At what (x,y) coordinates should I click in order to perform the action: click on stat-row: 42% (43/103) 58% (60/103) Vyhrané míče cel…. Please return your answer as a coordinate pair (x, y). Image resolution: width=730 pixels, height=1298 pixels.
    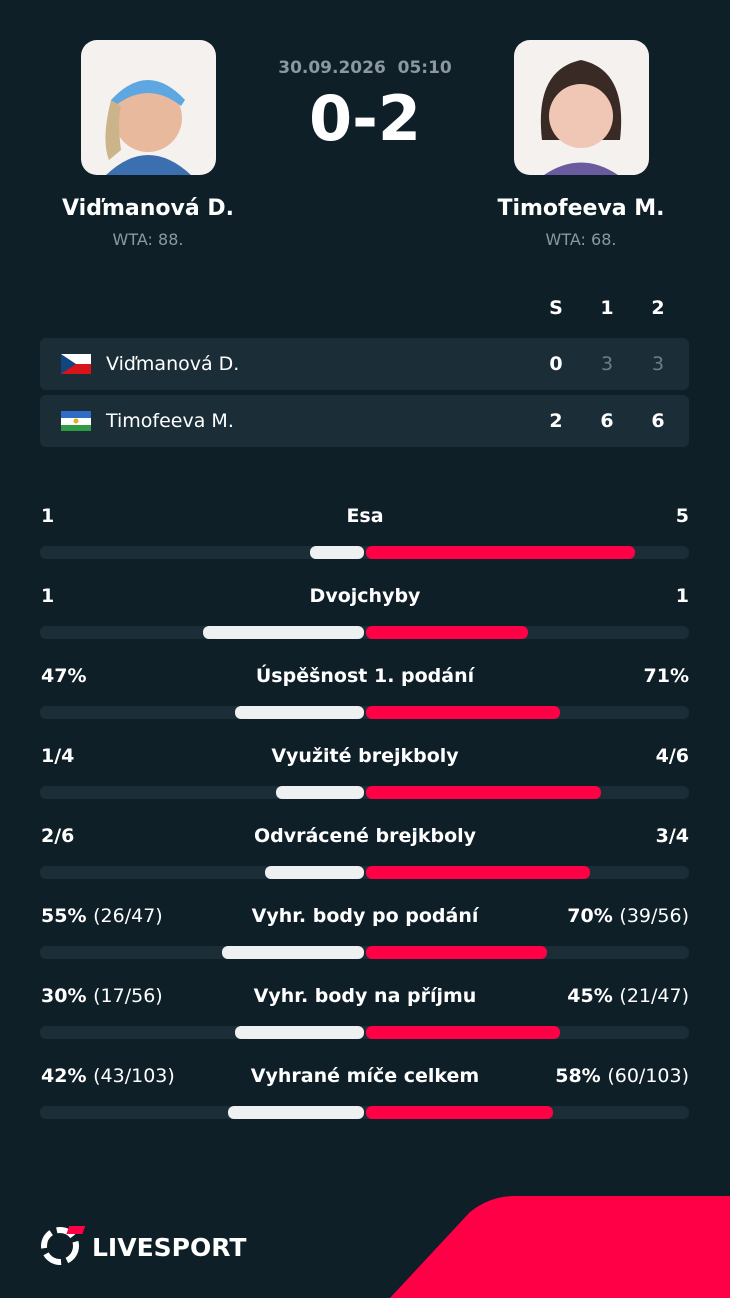
    Looking at the image, I should click on (365, 1095).